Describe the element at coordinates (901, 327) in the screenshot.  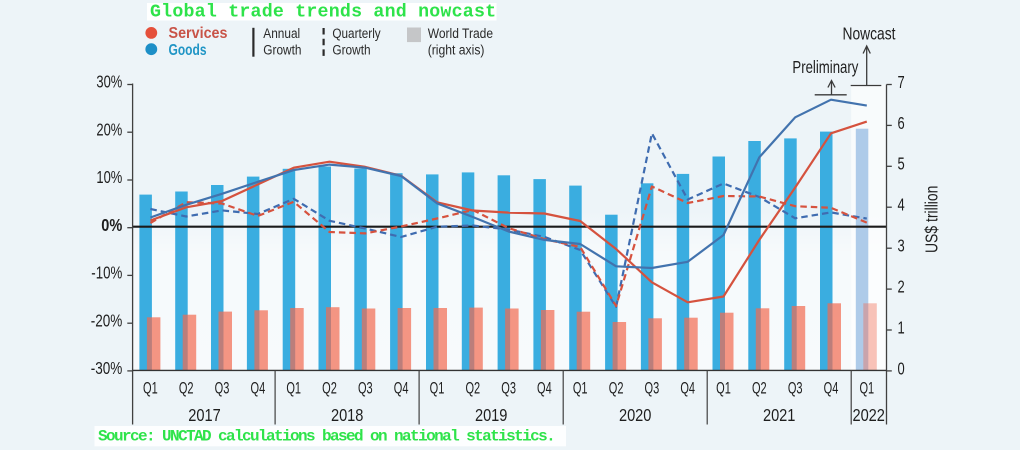
I see `svg-text: 1` at that location.